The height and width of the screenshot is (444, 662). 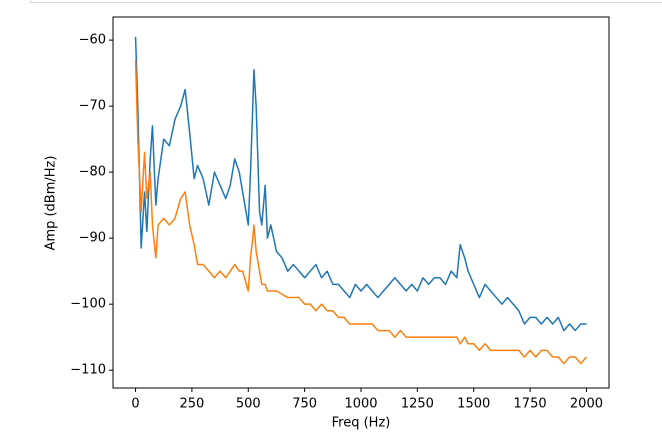 What do you see at coordinates (586, 404) in the screenshot?
I see `x-tick-label: 2000` at bounding box center [586, 404].